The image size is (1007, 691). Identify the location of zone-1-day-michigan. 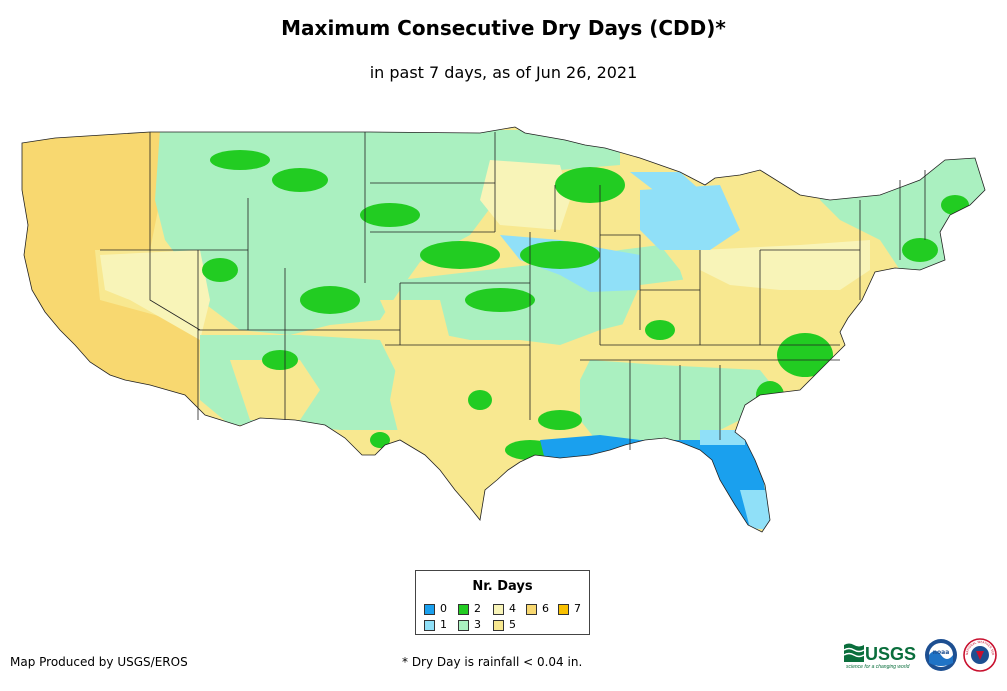
(690, 217).